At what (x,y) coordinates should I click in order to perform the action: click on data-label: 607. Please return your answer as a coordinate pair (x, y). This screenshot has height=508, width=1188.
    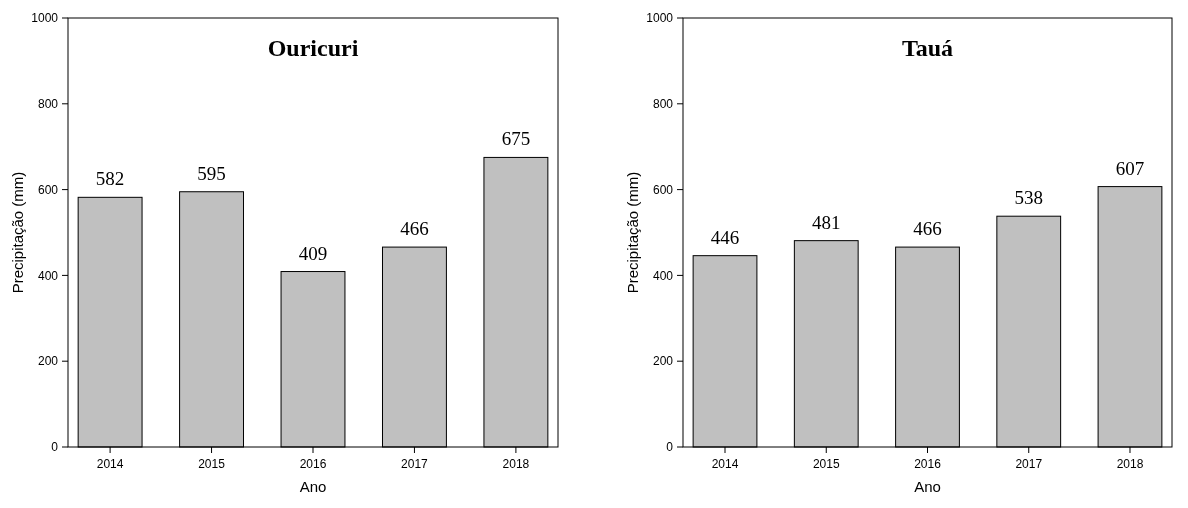
    Looking at the image, I should click on (1130, 168).